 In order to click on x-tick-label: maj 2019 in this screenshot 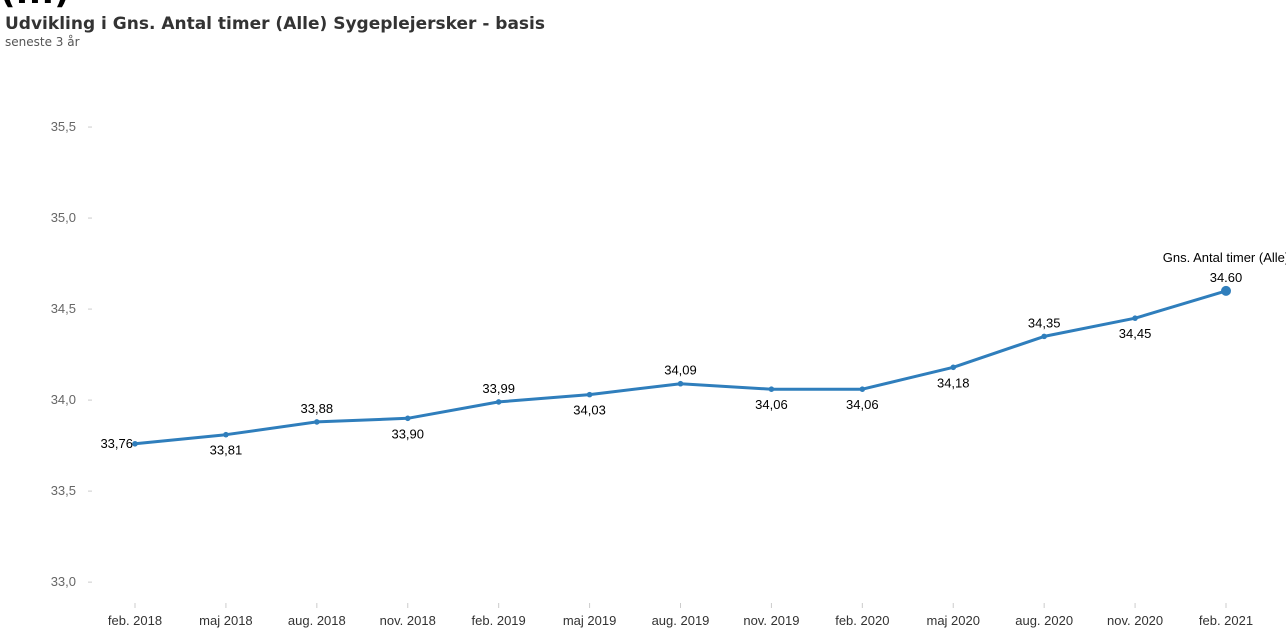, I will do `click(589, 620)`.